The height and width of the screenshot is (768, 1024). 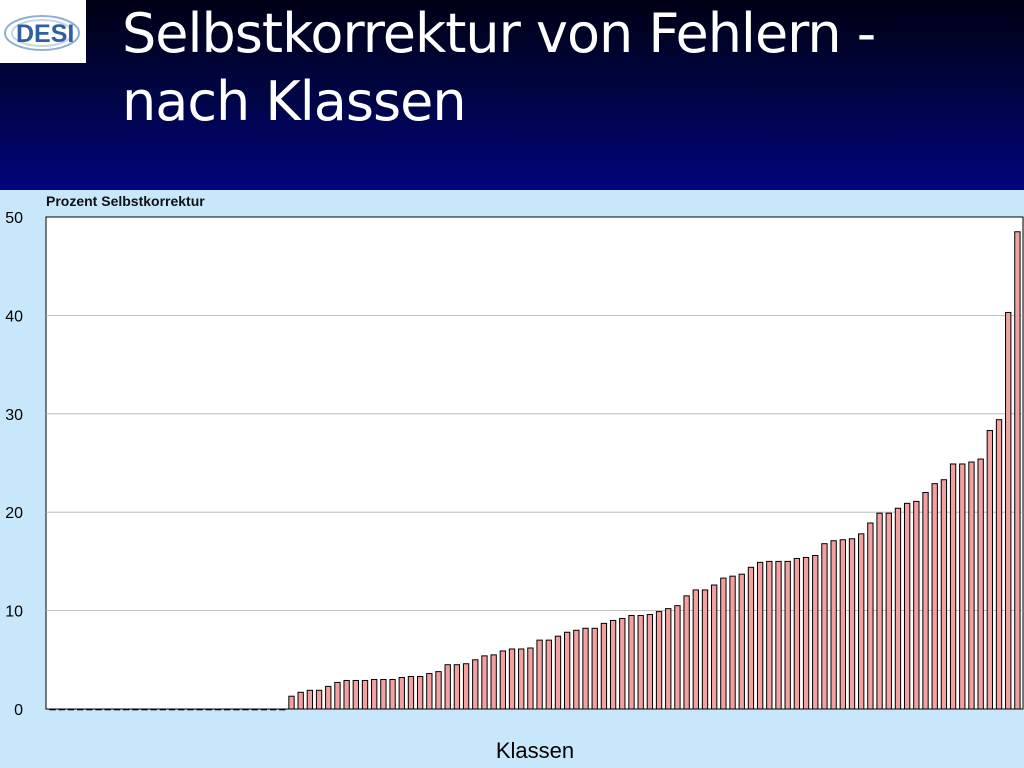 What do you see at coordinates (18, 710) in the screenshot?
I see `y-tick-label: 0` at bounding box center [18, 710].